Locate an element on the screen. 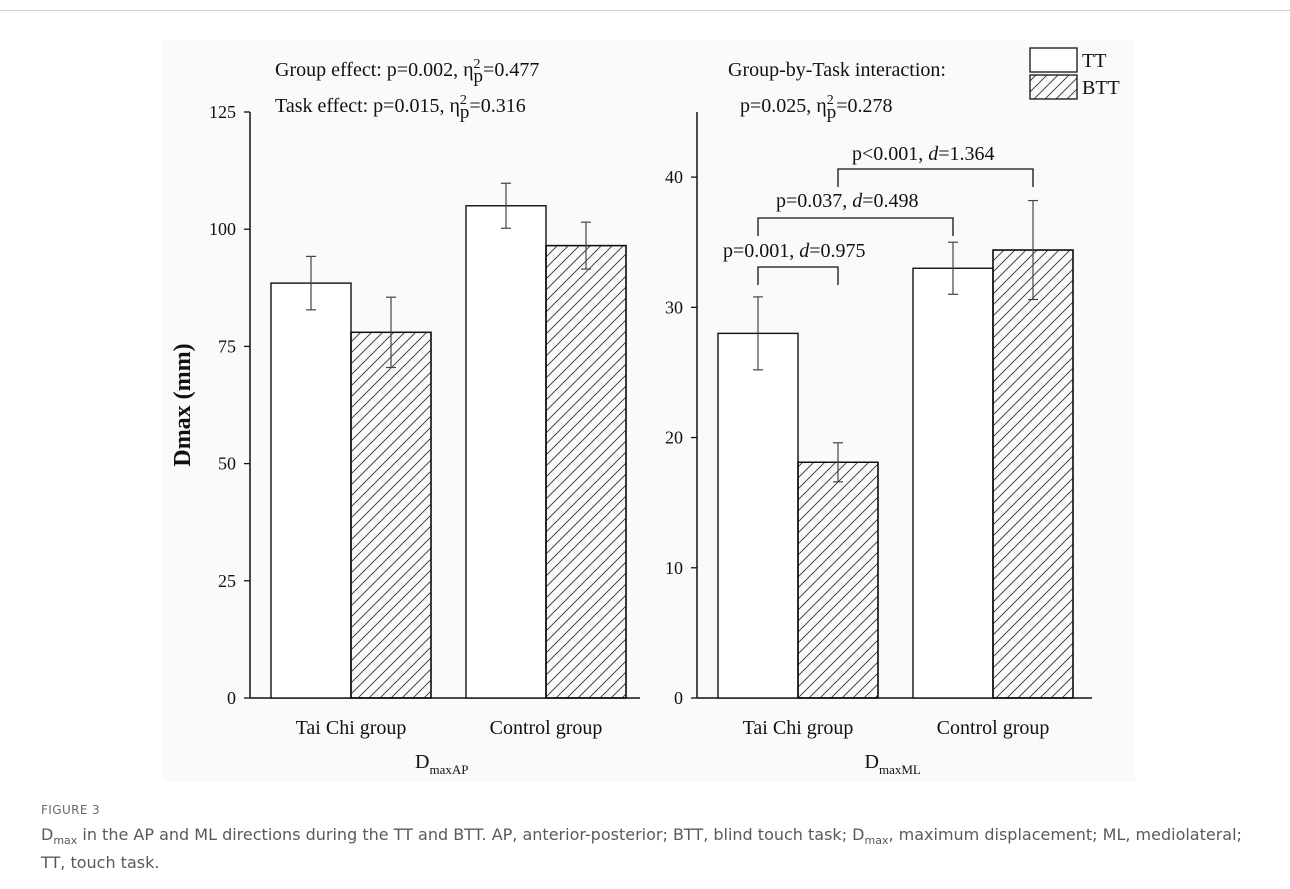 The height and width of the screenshot is (889, 1290). comparison-d-1: d is located at coordinates (857, 201).